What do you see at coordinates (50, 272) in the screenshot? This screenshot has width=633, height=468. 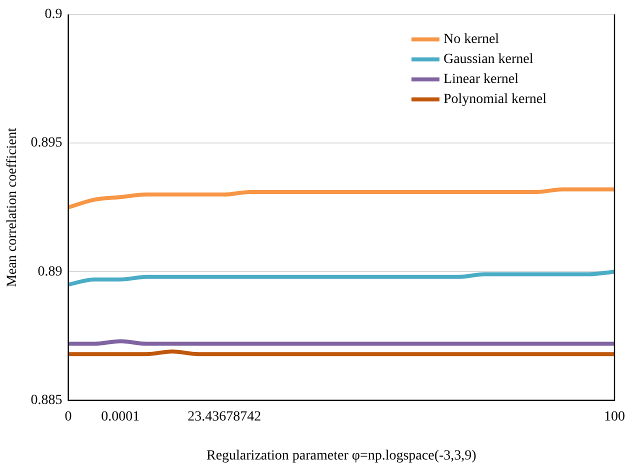 I see `y-tick-label: 0.89` at bounding box center [50, 272].